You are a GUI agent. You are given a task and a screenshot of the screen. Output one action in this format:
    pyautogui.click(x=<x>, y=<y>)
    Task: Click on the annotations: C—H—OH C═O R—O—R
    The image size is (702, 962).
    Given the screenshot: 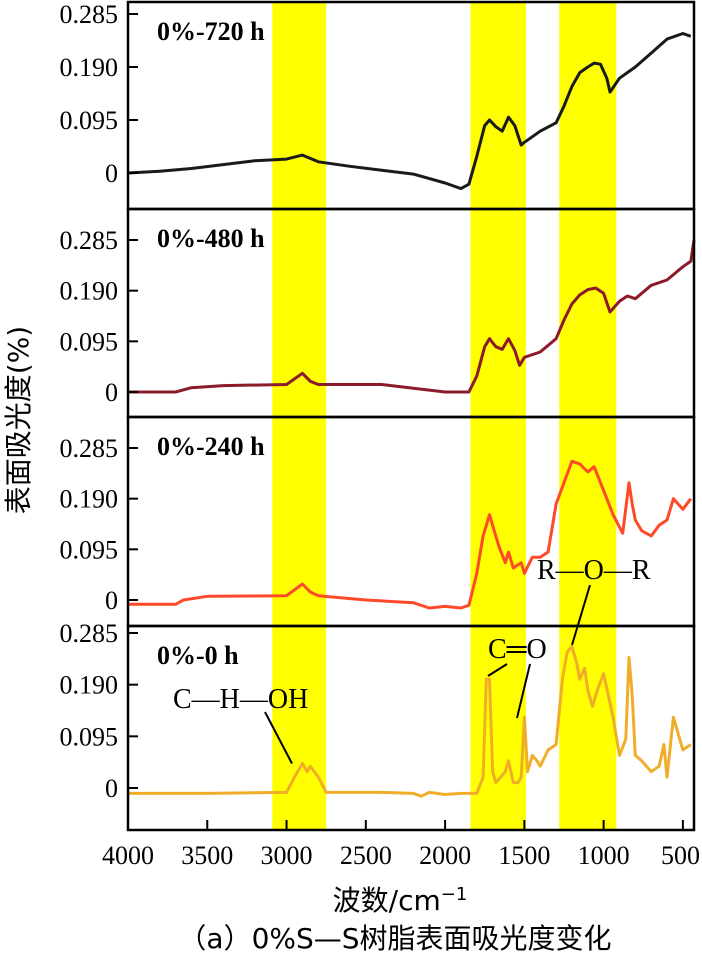 What is the action you would take?
    pyautogui.click(x=412, y=659)
    